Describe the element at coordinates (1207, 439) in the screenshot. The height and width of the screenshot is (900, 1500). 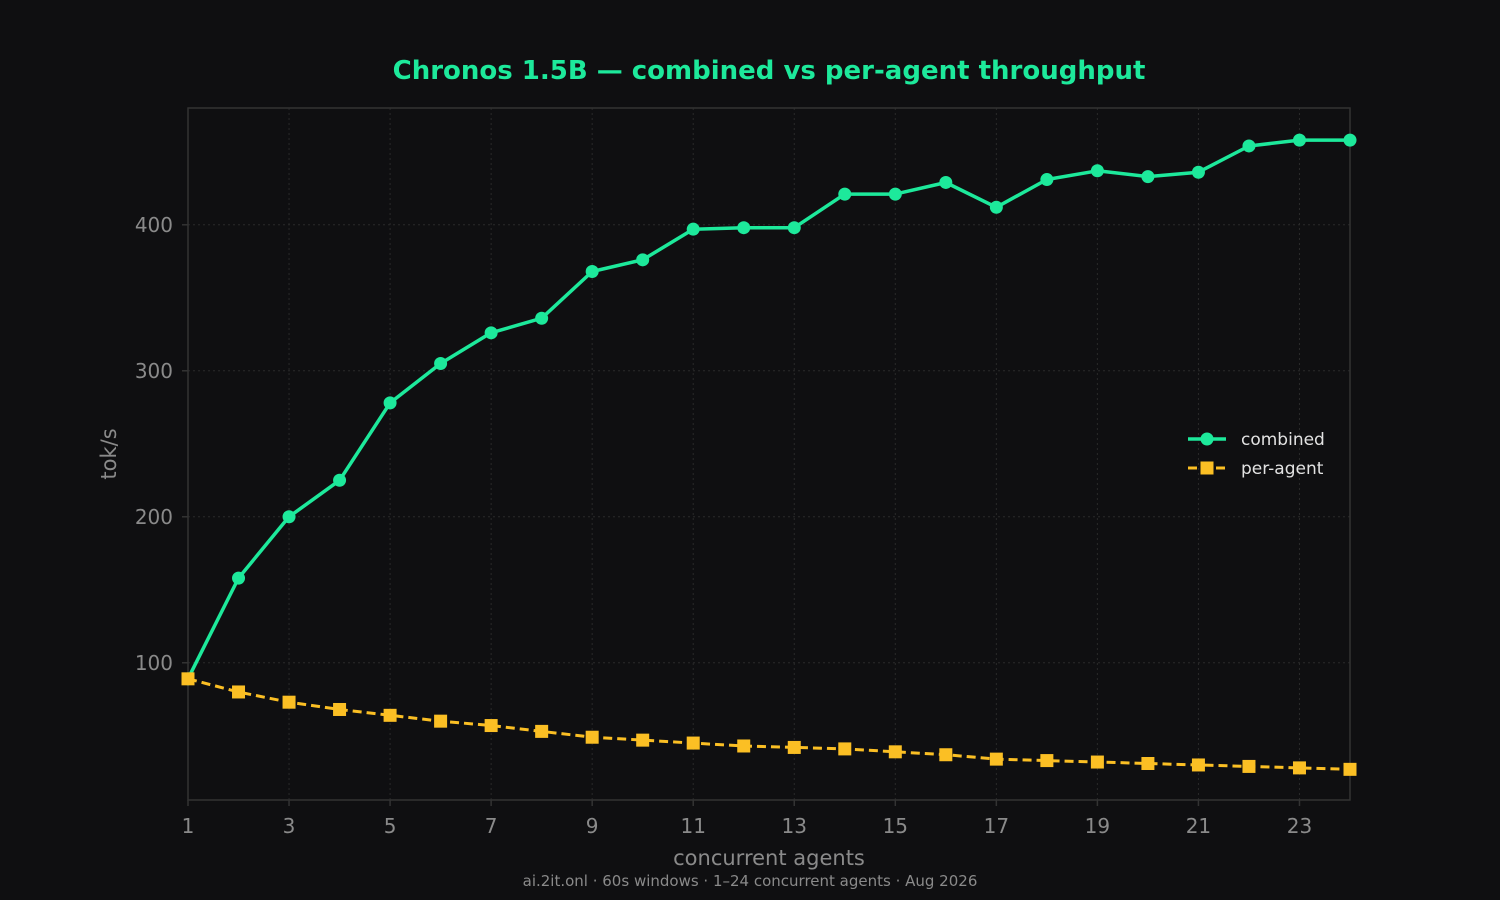
I see `legend-combined-marker` at that location.